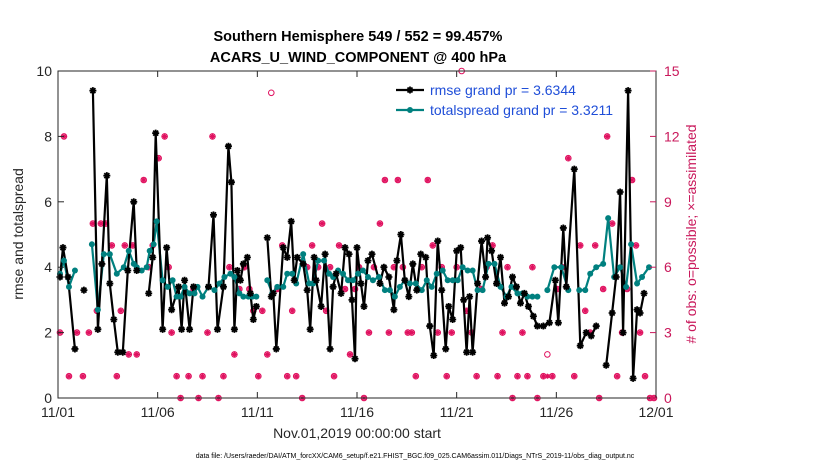 This screenshot has height=470, width=830. I want to click on y-left-tick-label: 4, so click(48, 267).